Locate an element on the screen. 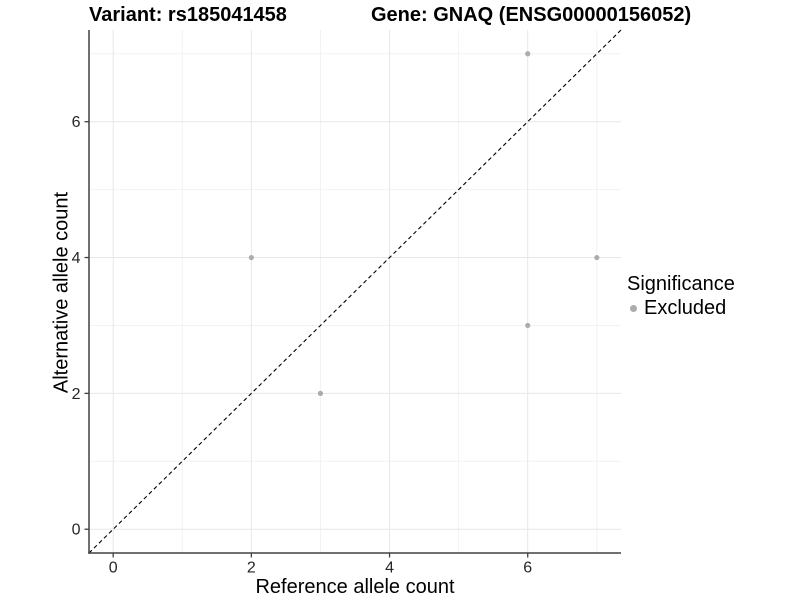 The height and width of the screenshot is (600, 800). x-axis-title: Reference allele count is located at coordinates (355, 587).